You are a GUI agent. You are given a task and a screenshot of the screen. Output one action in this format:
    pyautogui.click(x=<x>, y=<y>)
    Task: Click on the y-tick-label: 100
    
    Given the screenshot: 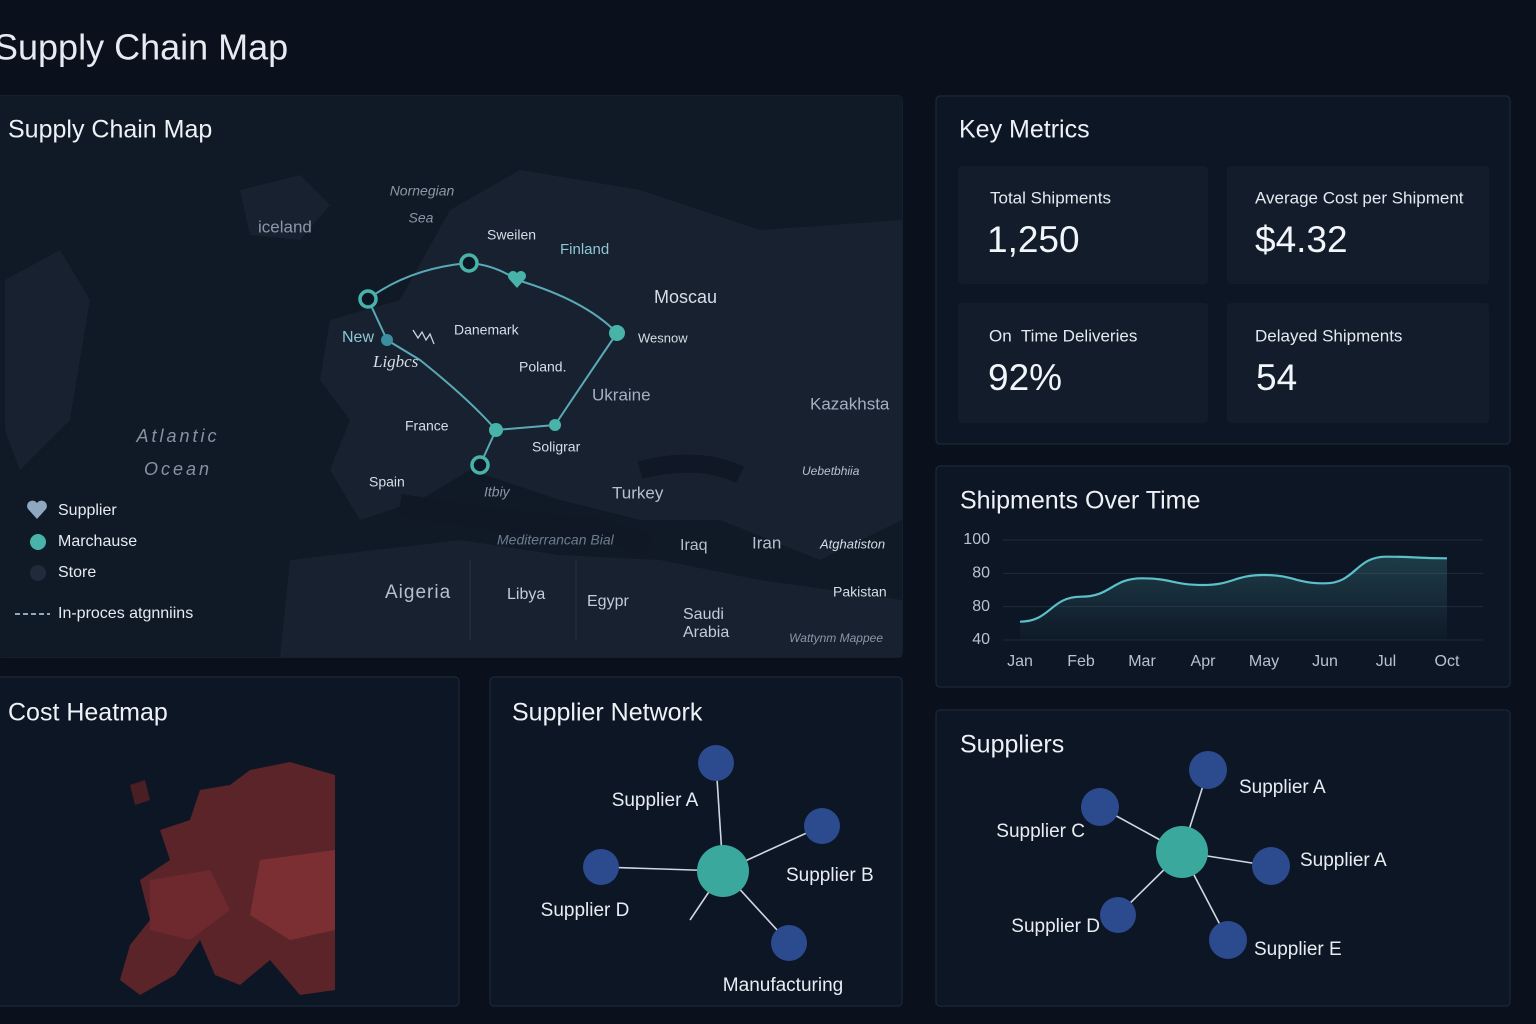 What is the action you would take?
    pyautogui.click(x=976, y=539)
    